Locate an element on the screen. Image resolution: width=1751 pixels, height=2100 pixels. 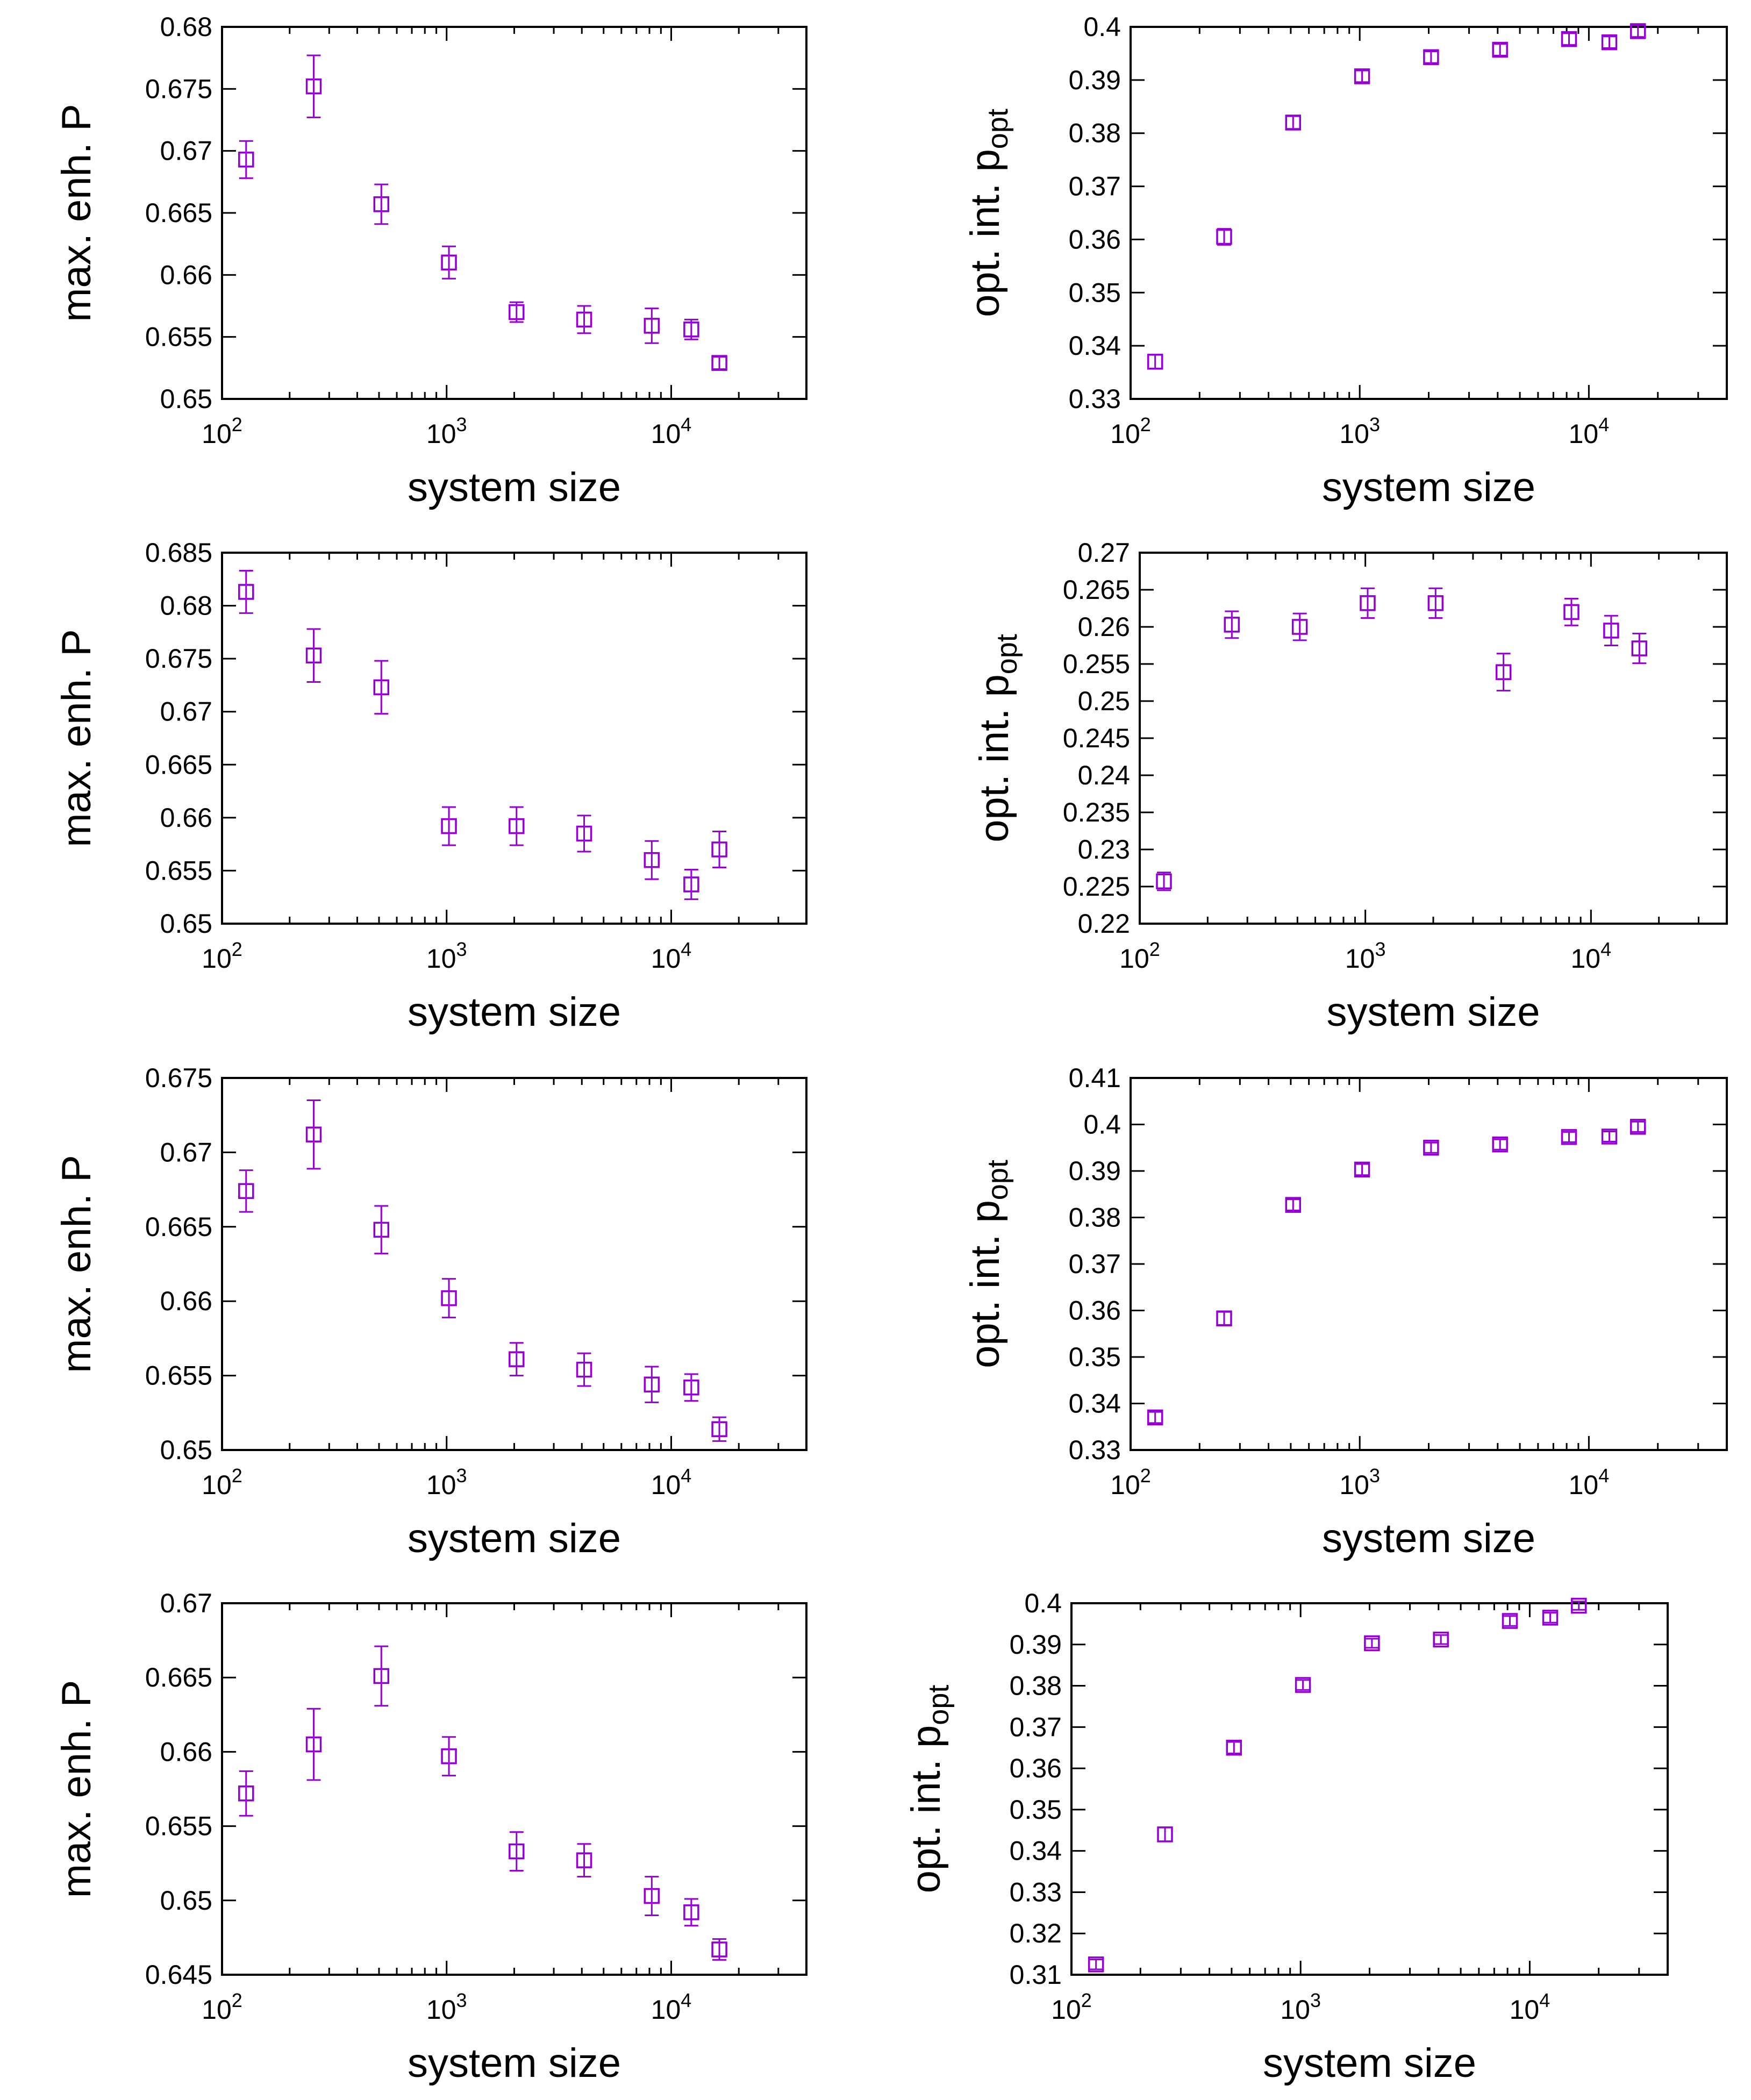
y-tick-label: 0.34 is located at coordinates (1095, 1404).